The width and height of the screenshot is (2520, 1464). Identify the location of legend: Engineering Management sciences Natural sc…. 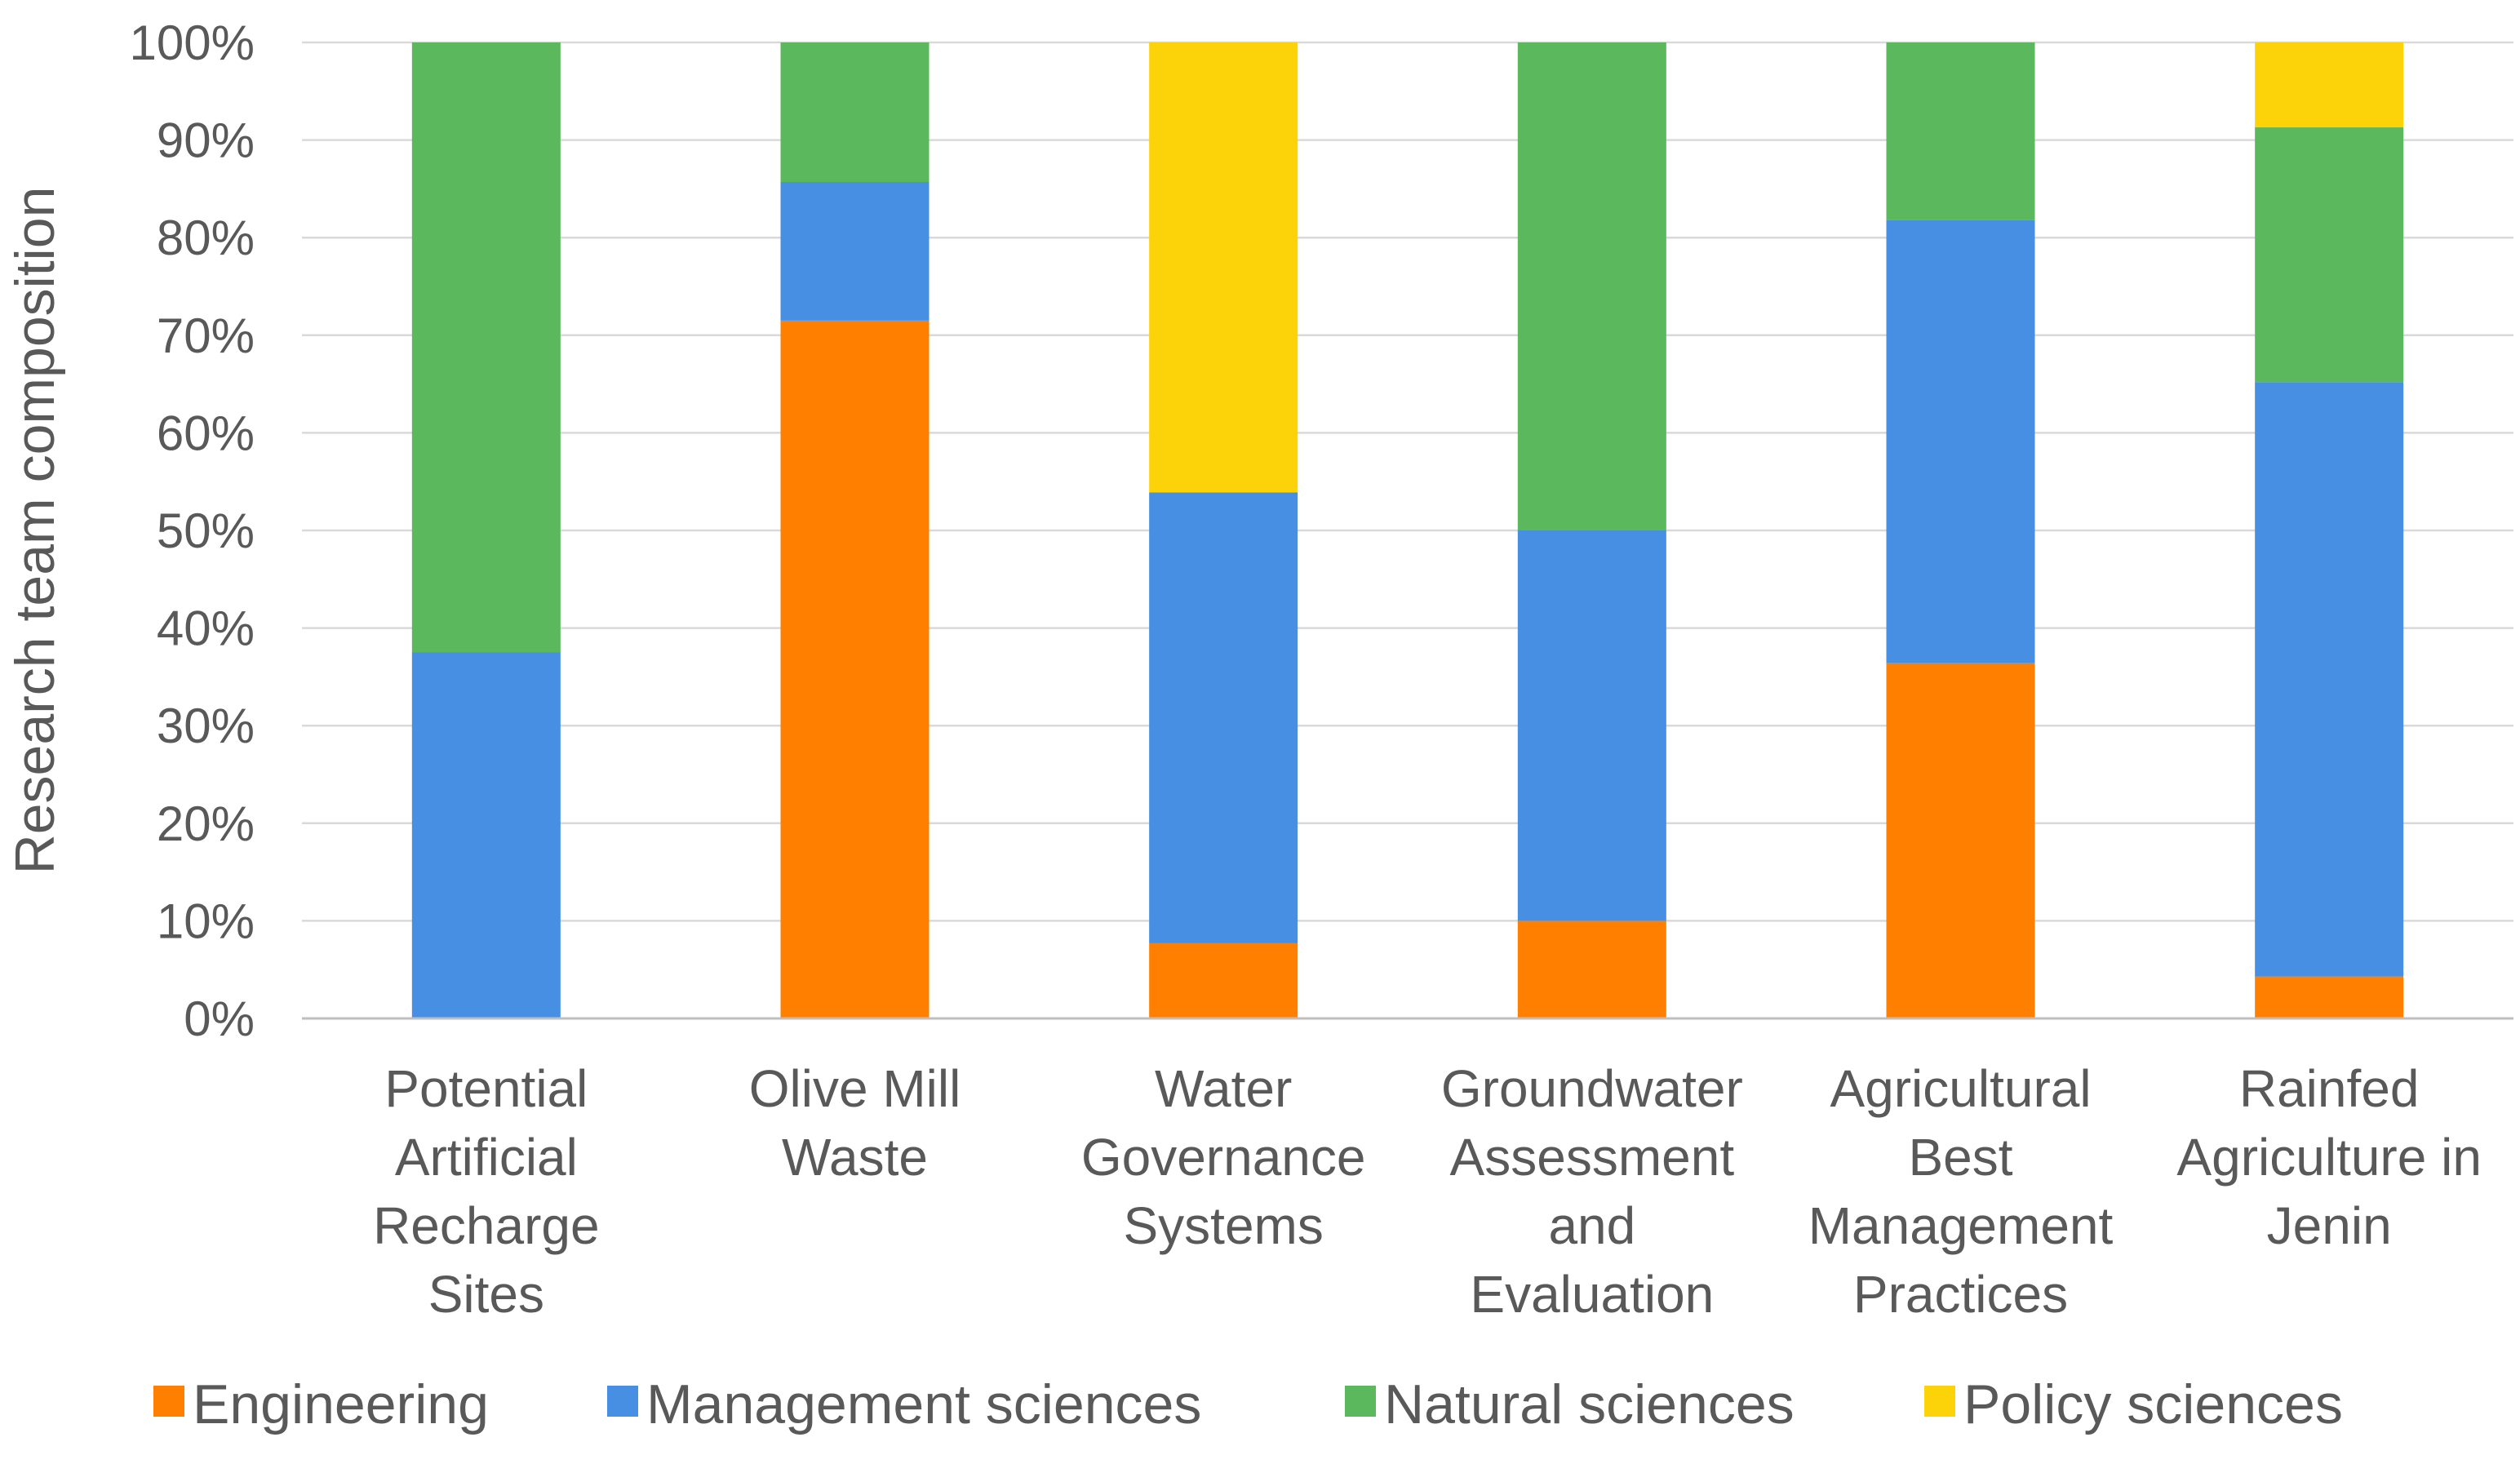
(1248, 1404).